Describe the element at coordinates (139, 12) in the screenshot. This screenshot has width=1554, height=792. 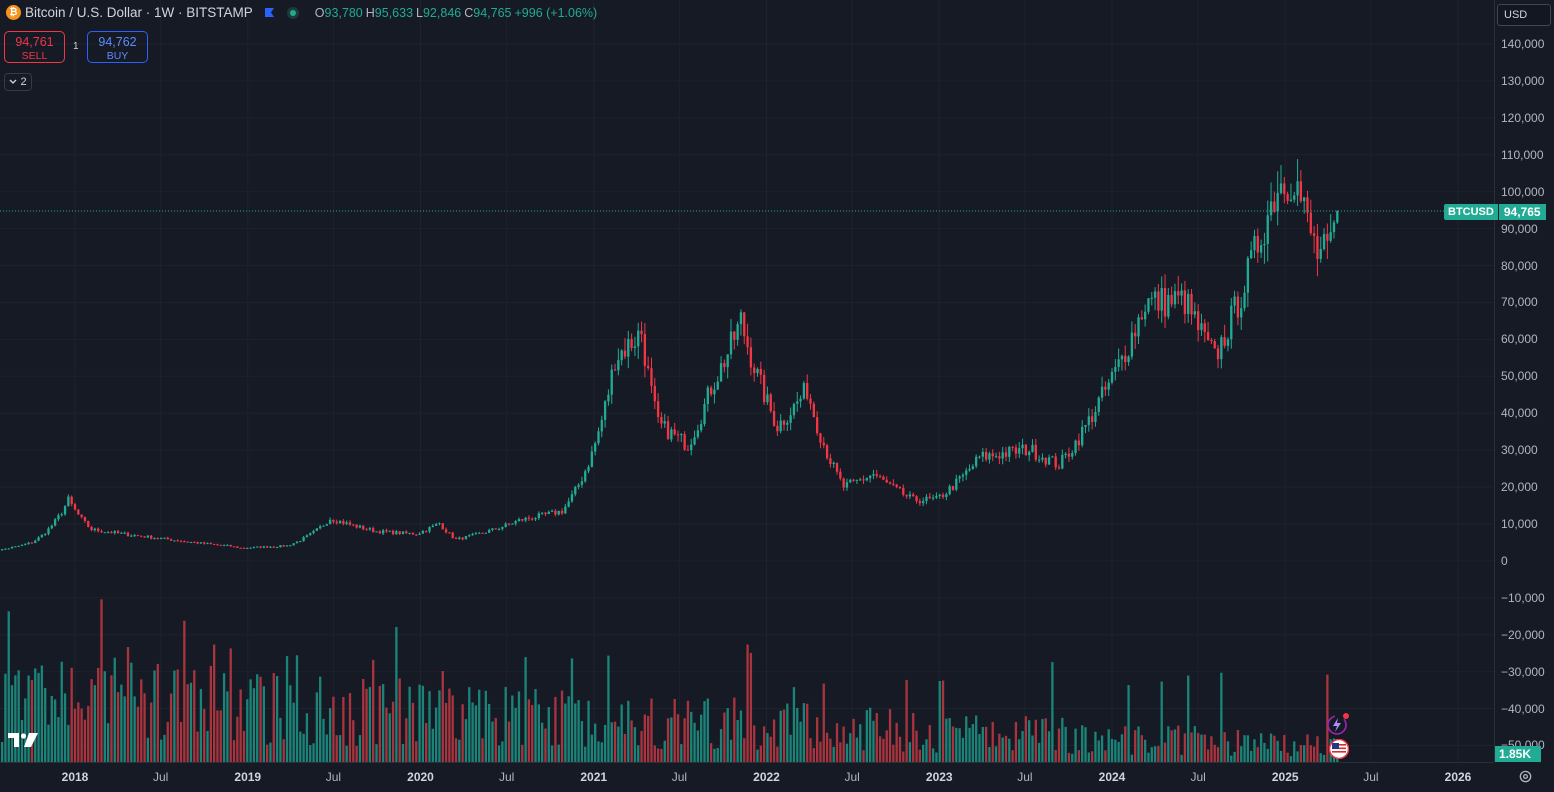
I see `symbol-title: Bitcoin / U.S. Dollar · 1W · BITSTAMP` at that location.